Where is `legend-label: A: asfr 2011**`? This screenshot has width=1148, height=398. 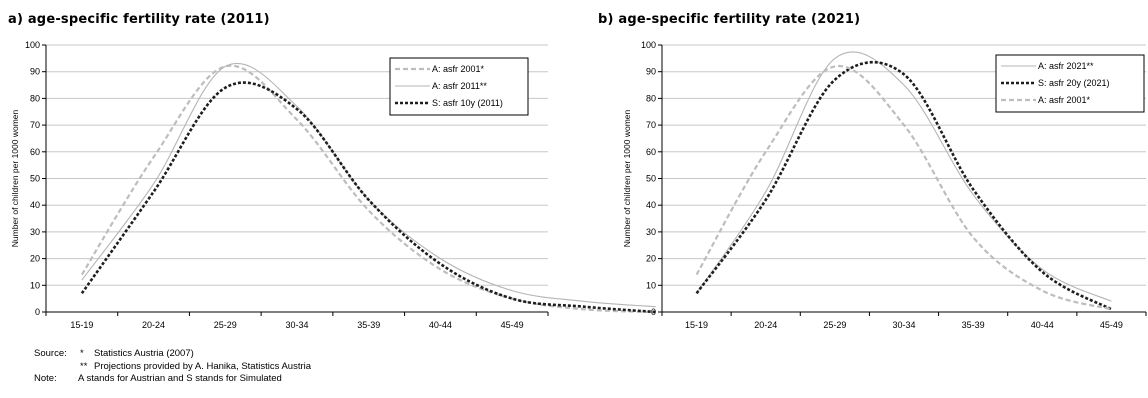 legend-label: A: asfr 2011** is located at coordinates (459, 86).